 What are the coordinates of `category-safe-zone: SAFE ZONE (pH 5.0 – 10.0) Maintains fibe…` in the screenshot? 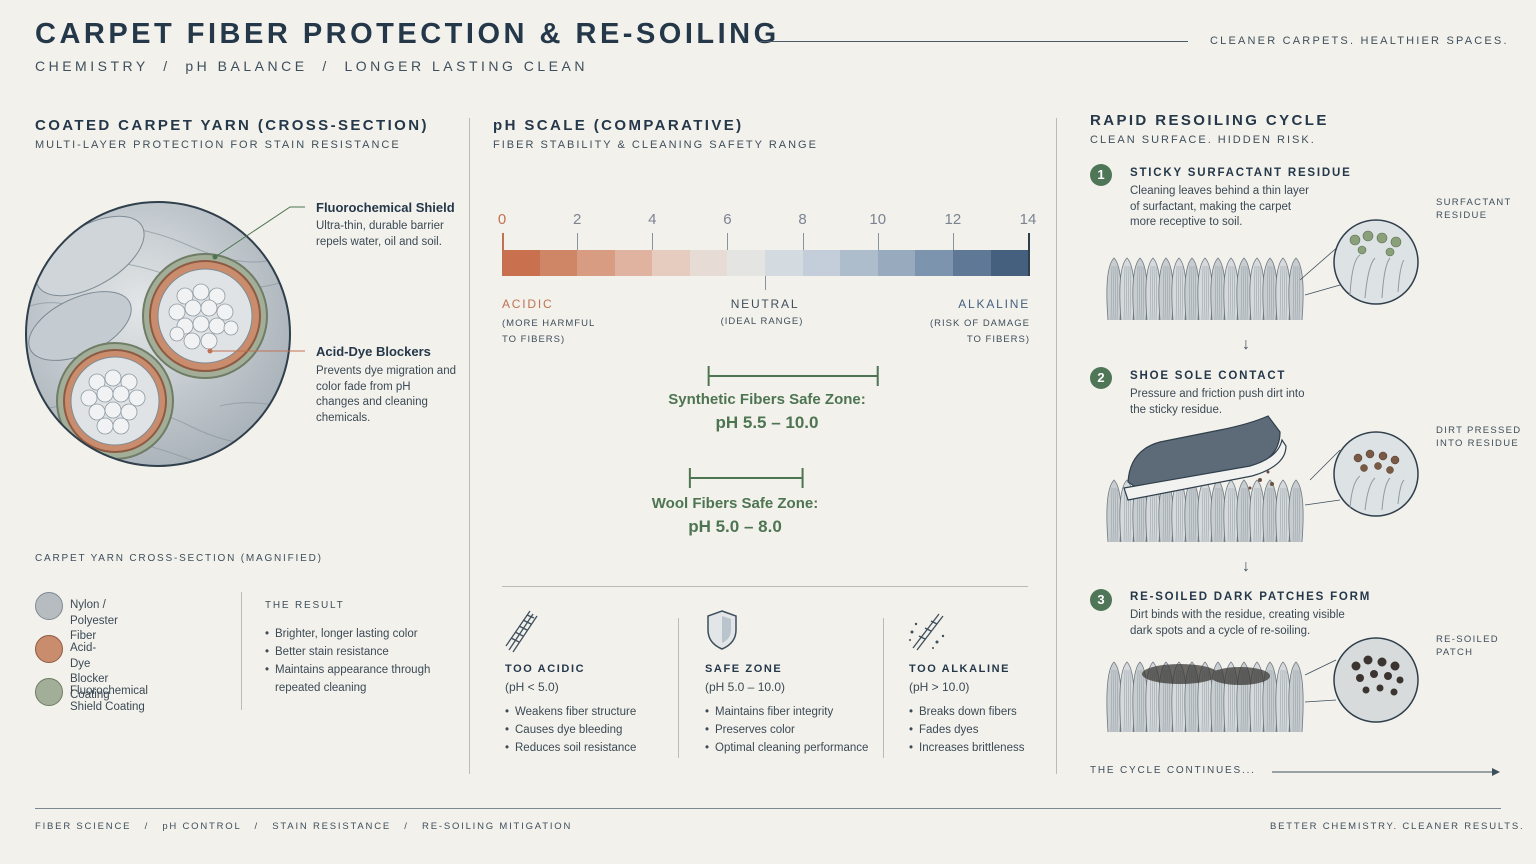 It's located at (792, 710).